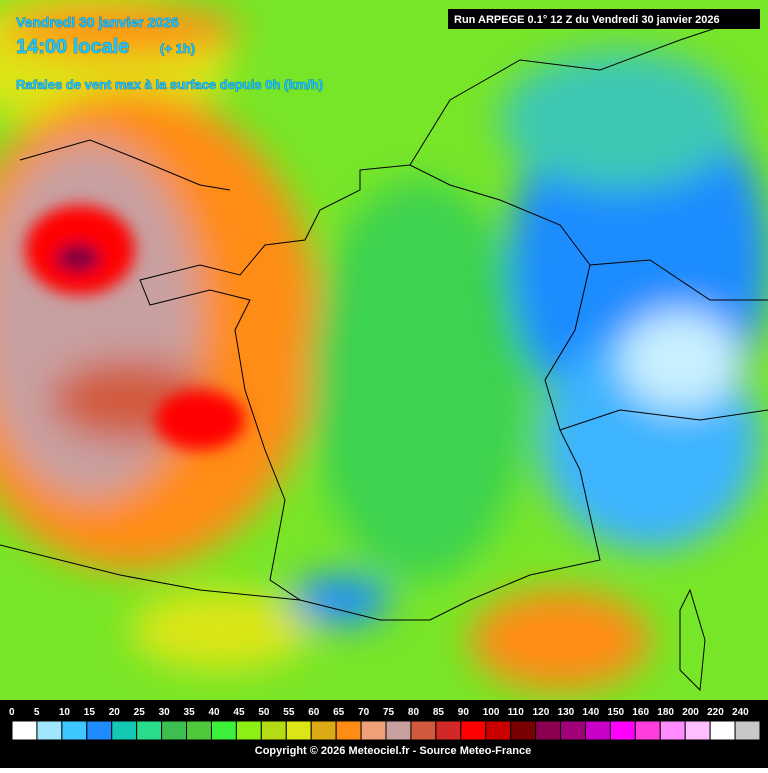  I want to click on legend-label: 130, so click(566, 712).